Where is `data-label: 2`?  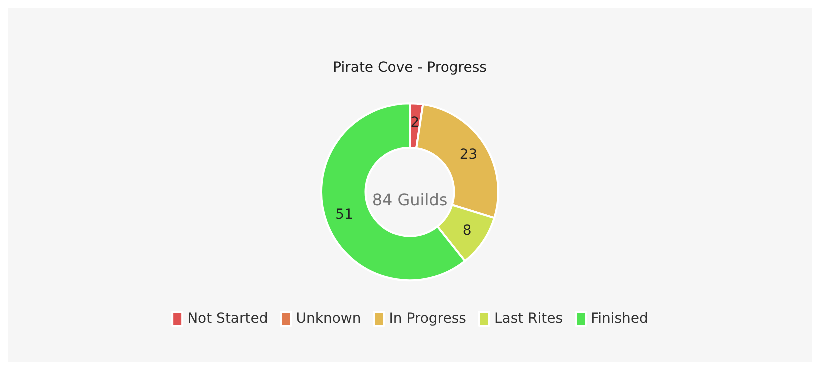
data-label: 2 is located at coordinates (415, 122).